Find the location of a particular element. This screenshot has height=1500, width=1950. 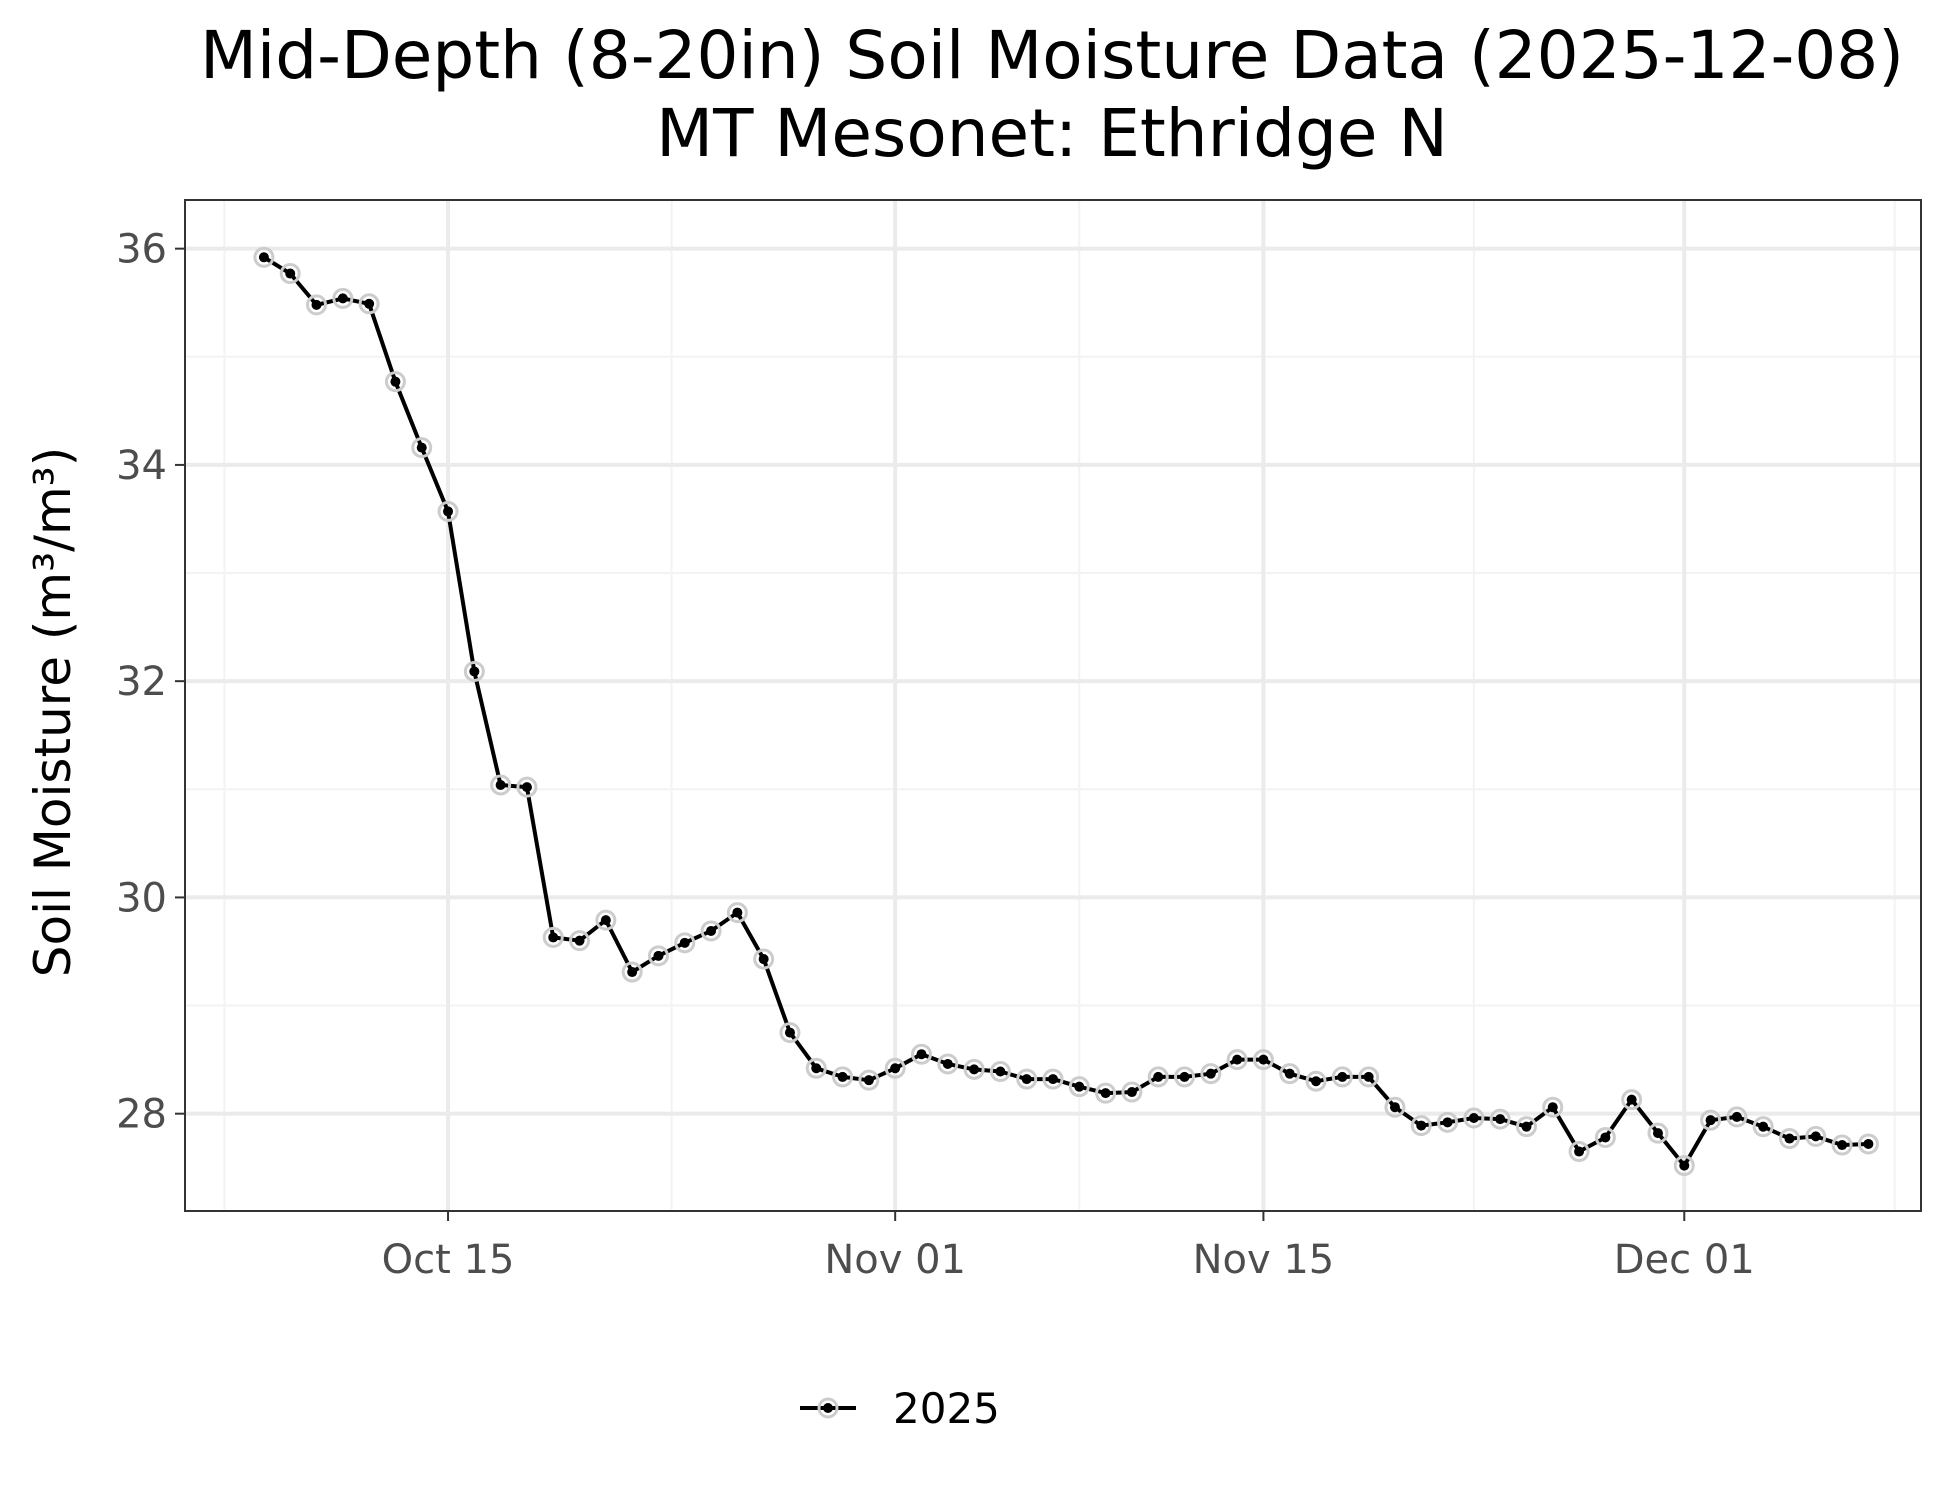

legend-point-swatch is located at coordinates (828, 1408).